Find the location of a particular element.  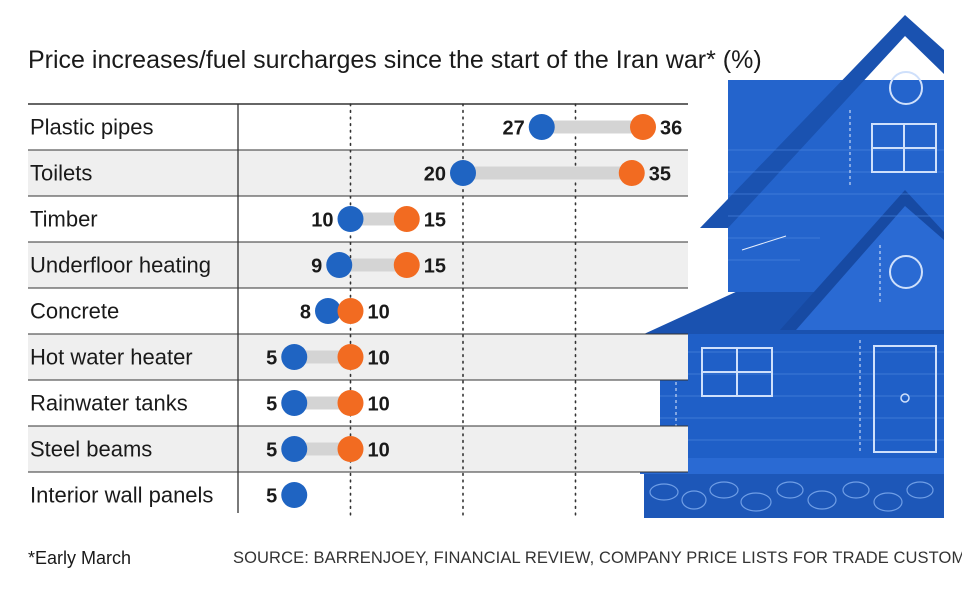

category-label: Plastic pipes is located at coordinates (92, 127).